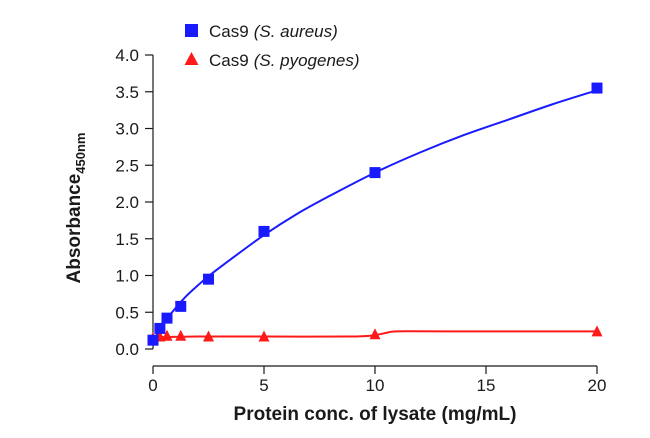 The image size is (650, 438). Describe the element at coordinates (127, 312) in the screenshot. I see `y-tick-label: 0.5` at that location.